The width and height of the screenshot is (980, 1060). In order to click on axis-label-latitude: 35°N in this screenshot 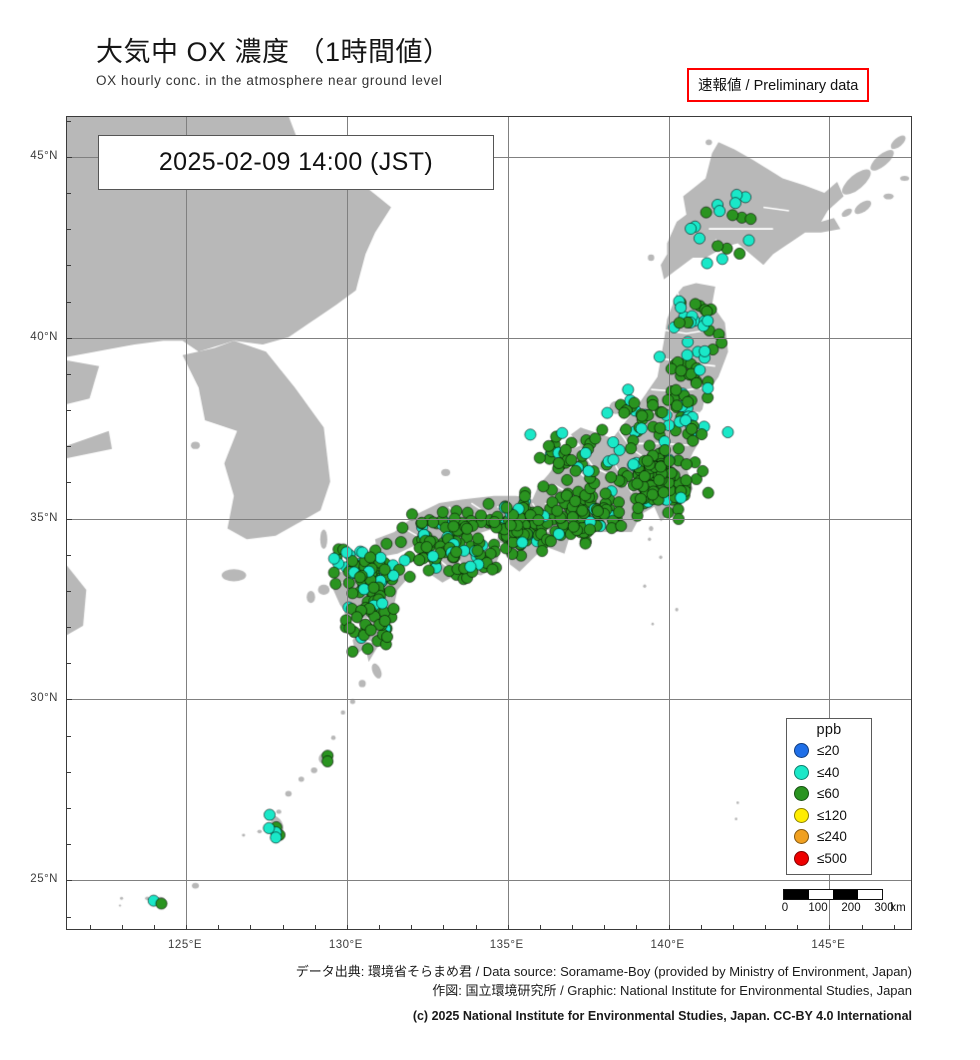, I will do `click(44, 517)`.